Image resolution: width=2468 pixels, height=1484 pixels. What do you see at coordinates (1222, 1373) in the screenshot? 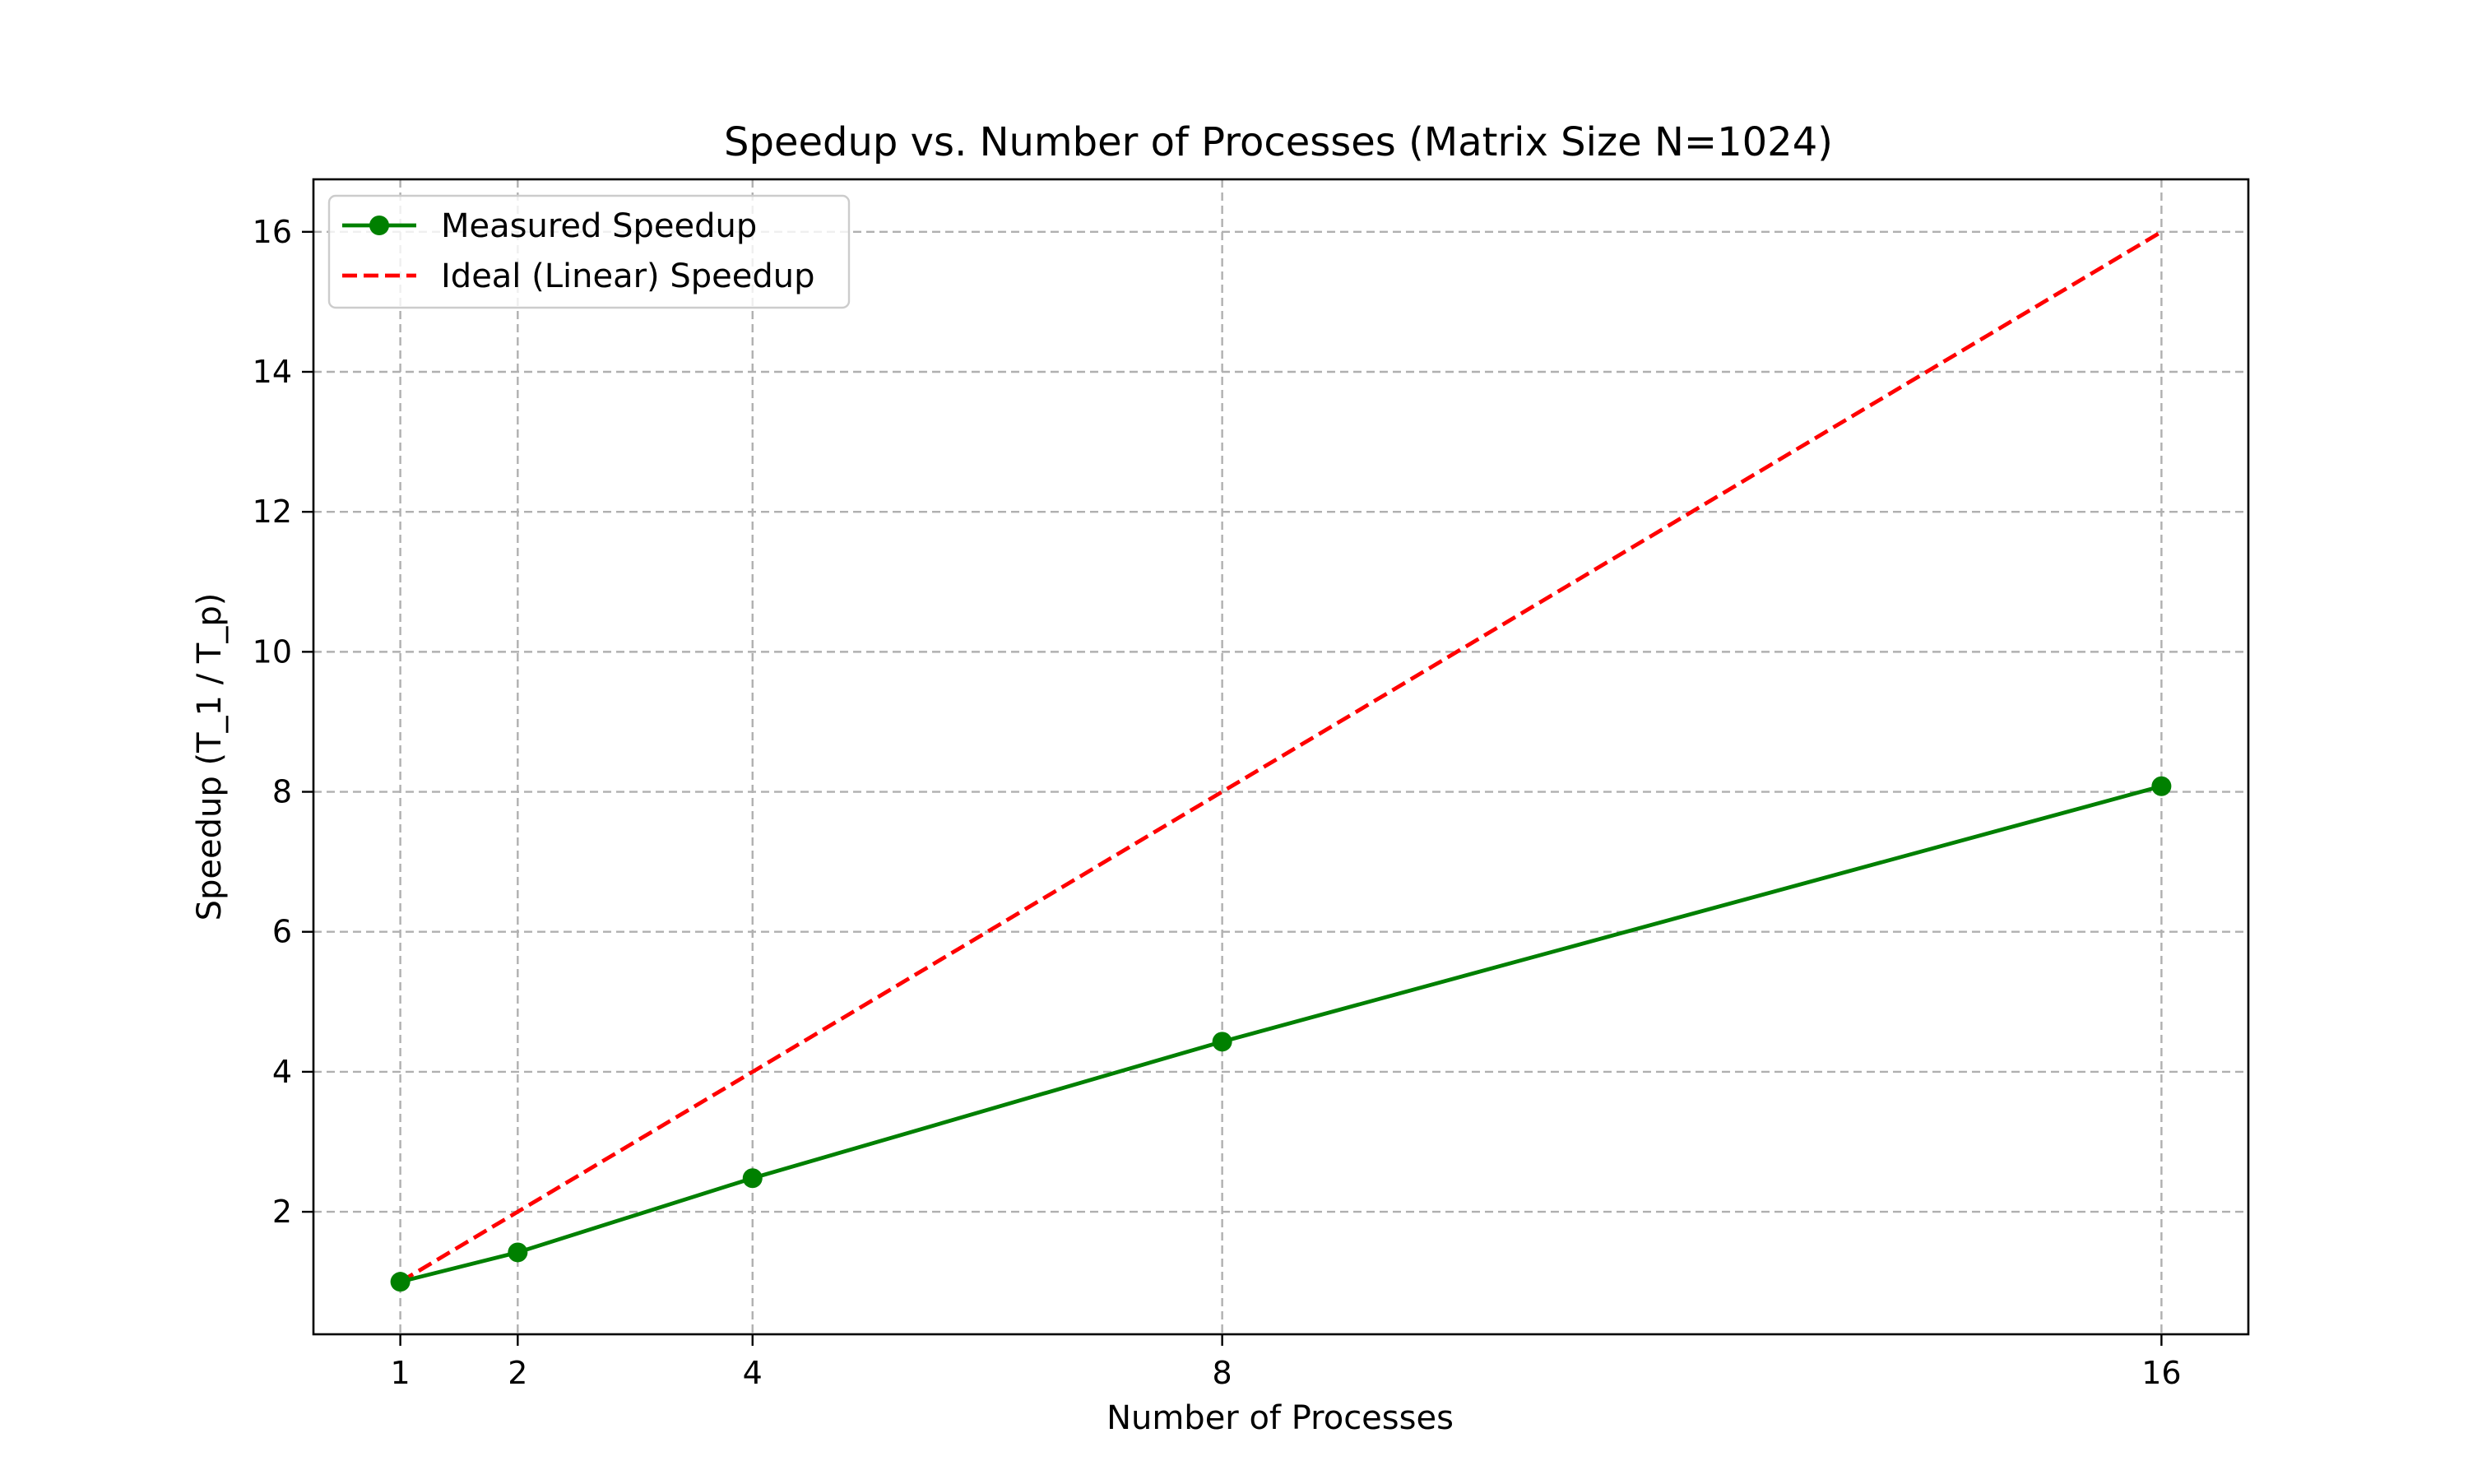
I see `x-tick-label: 8` at bounding box center [1222, 1373].